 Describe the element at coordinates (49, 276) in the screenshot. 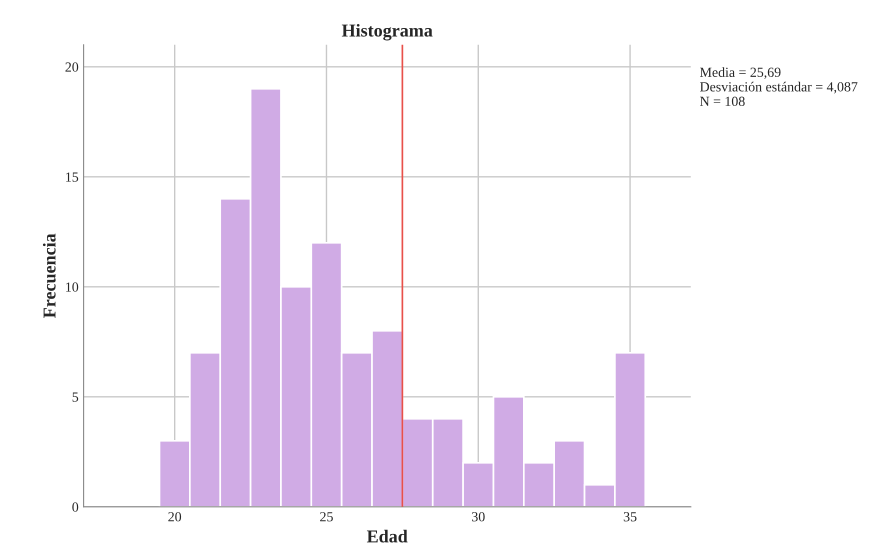

I see `y-axis-title: Frecuencia` at that location.